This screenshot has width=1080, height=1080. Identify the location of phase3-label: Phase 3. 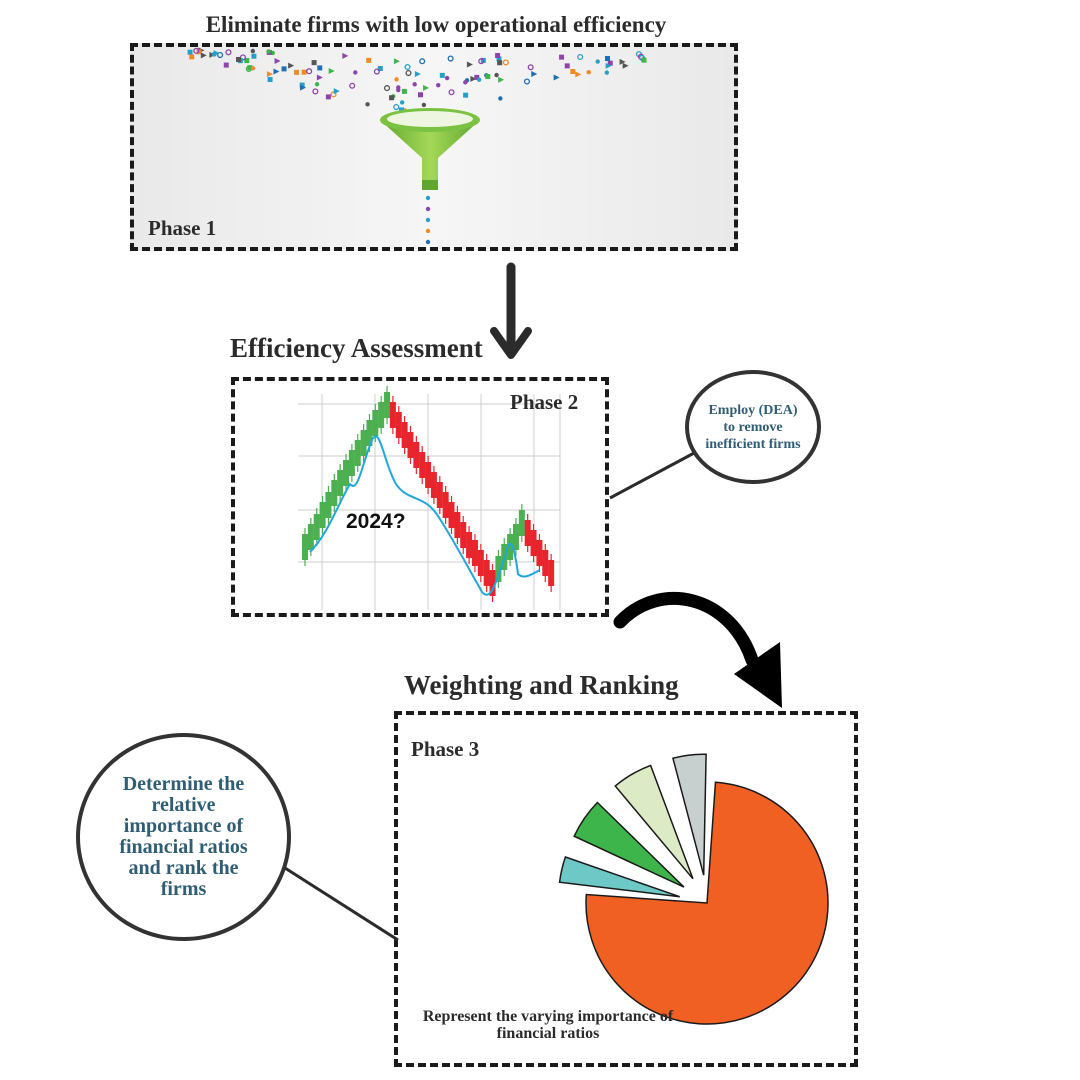
(445, 749).